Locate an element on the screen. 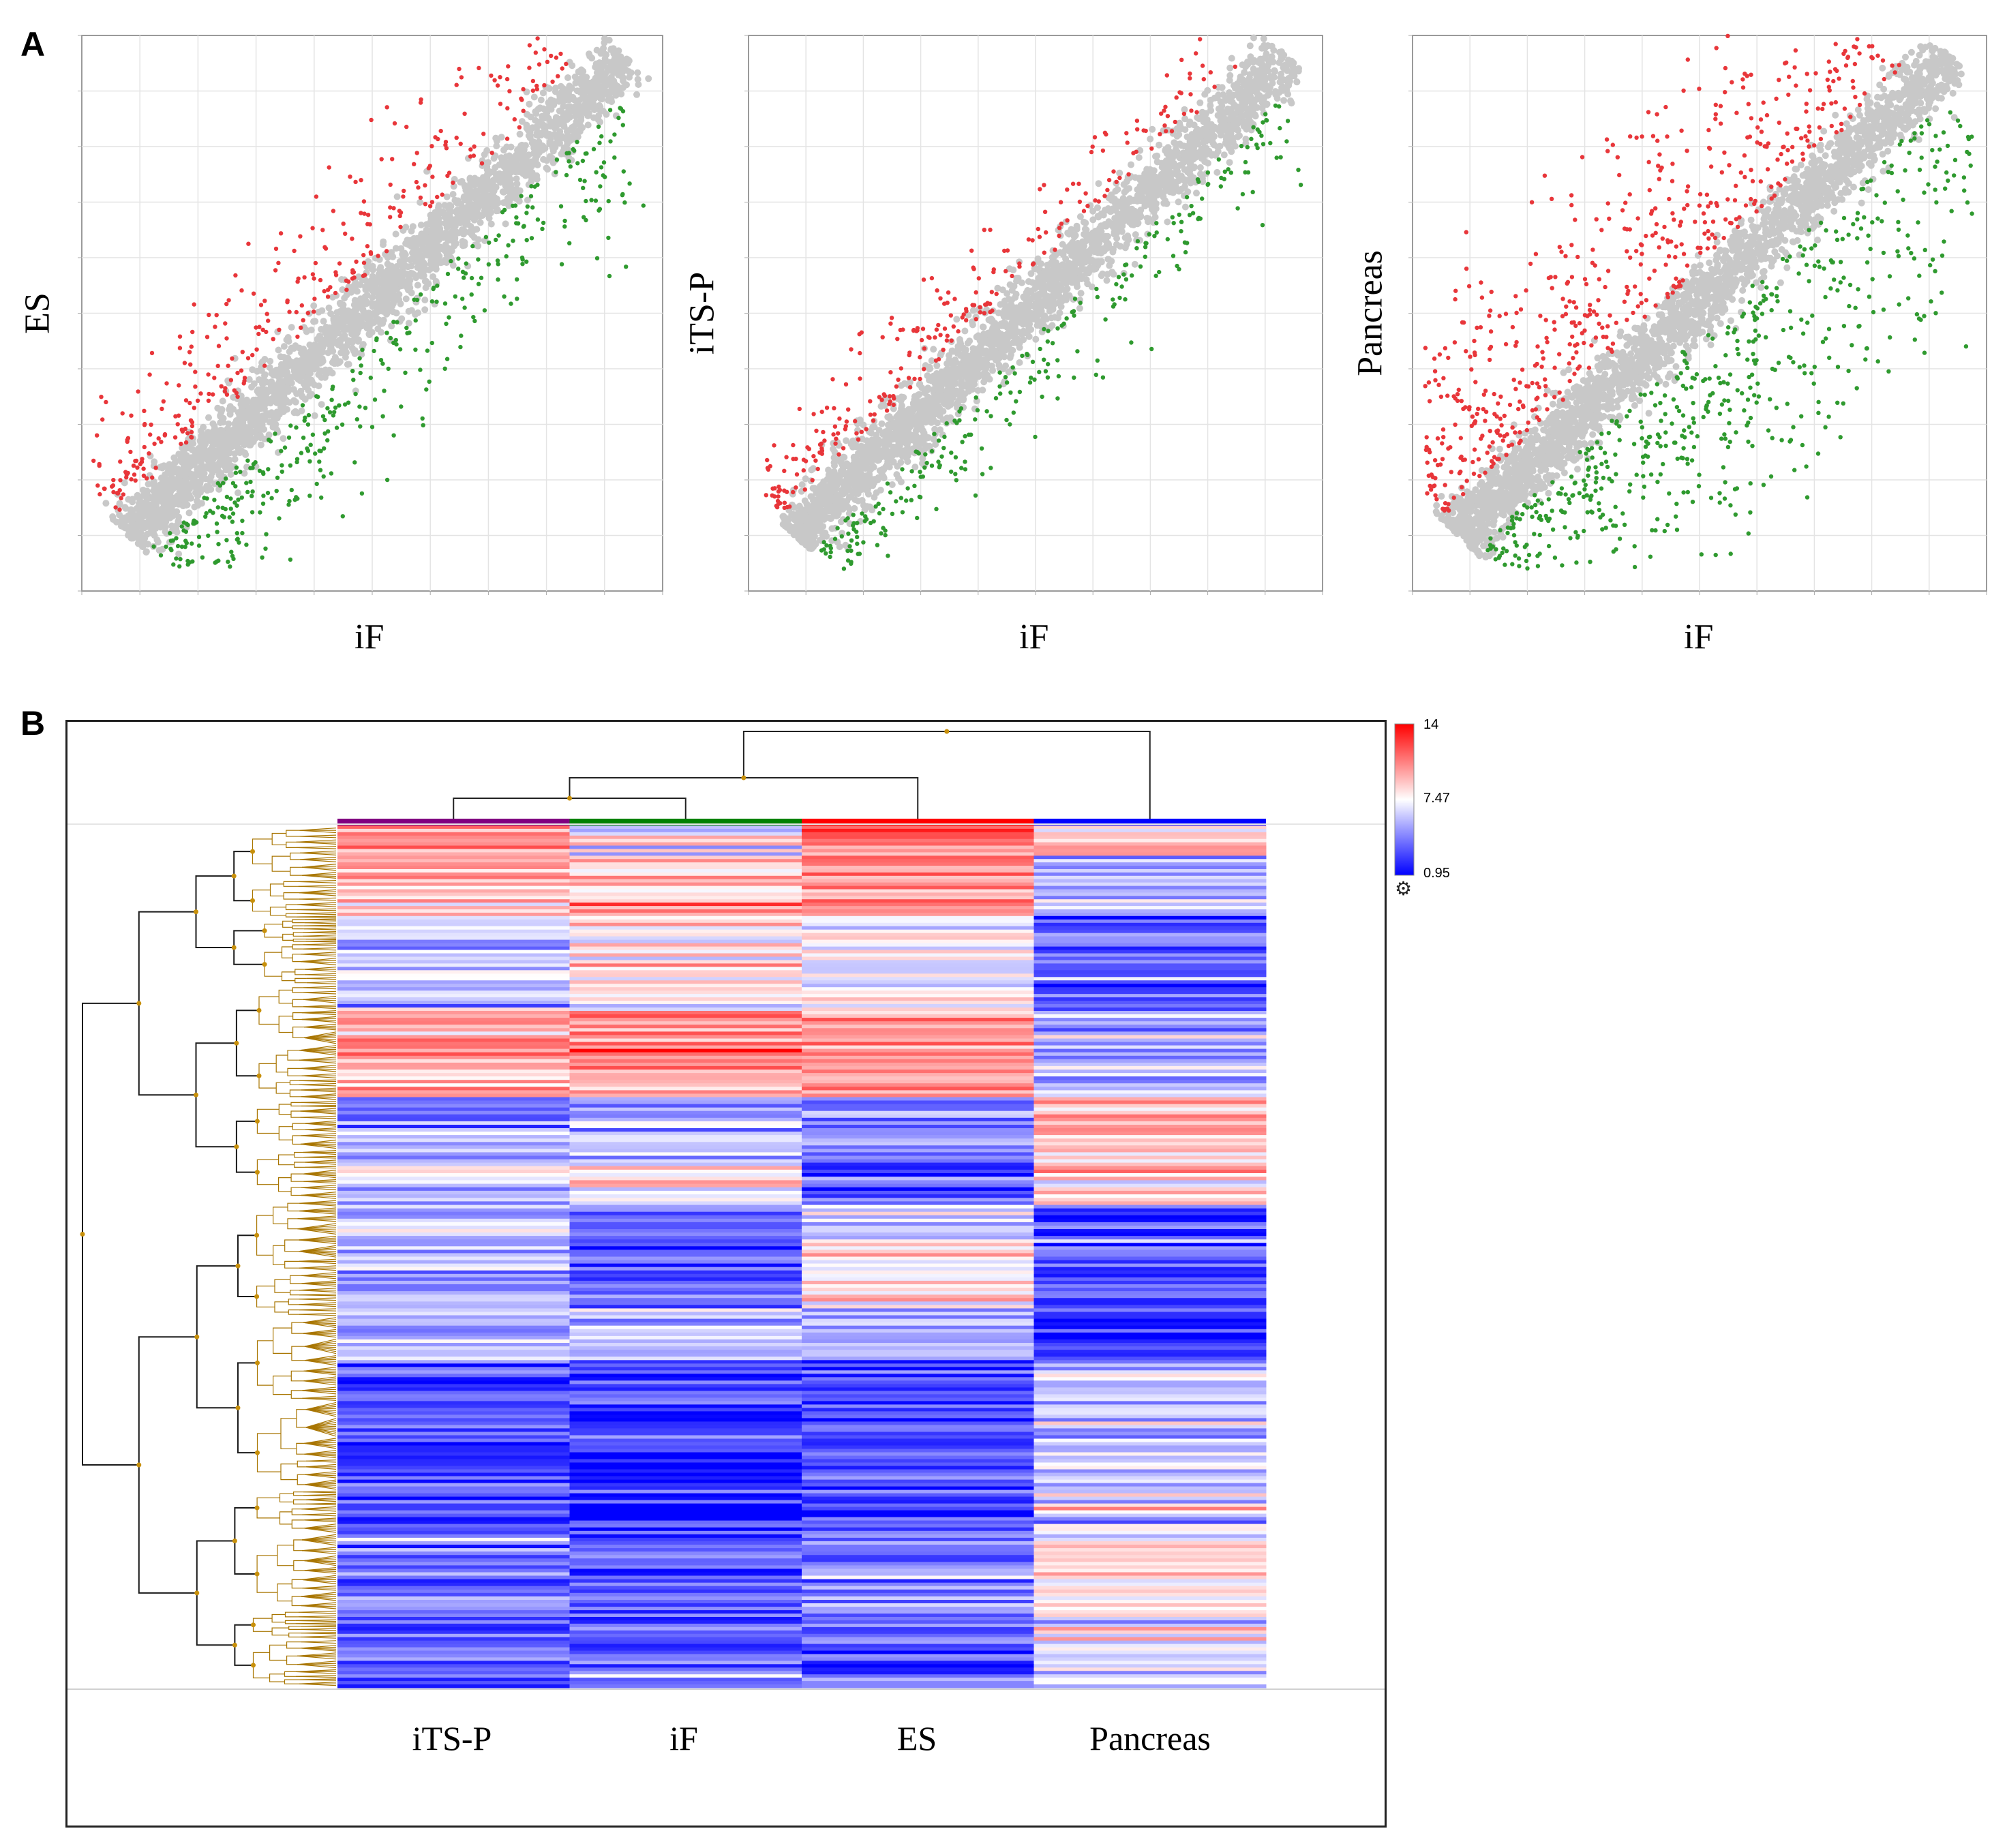 The height and width of the screenshot is (1848, 2007). panel-b-label: B is located at coordinates (33, 723).